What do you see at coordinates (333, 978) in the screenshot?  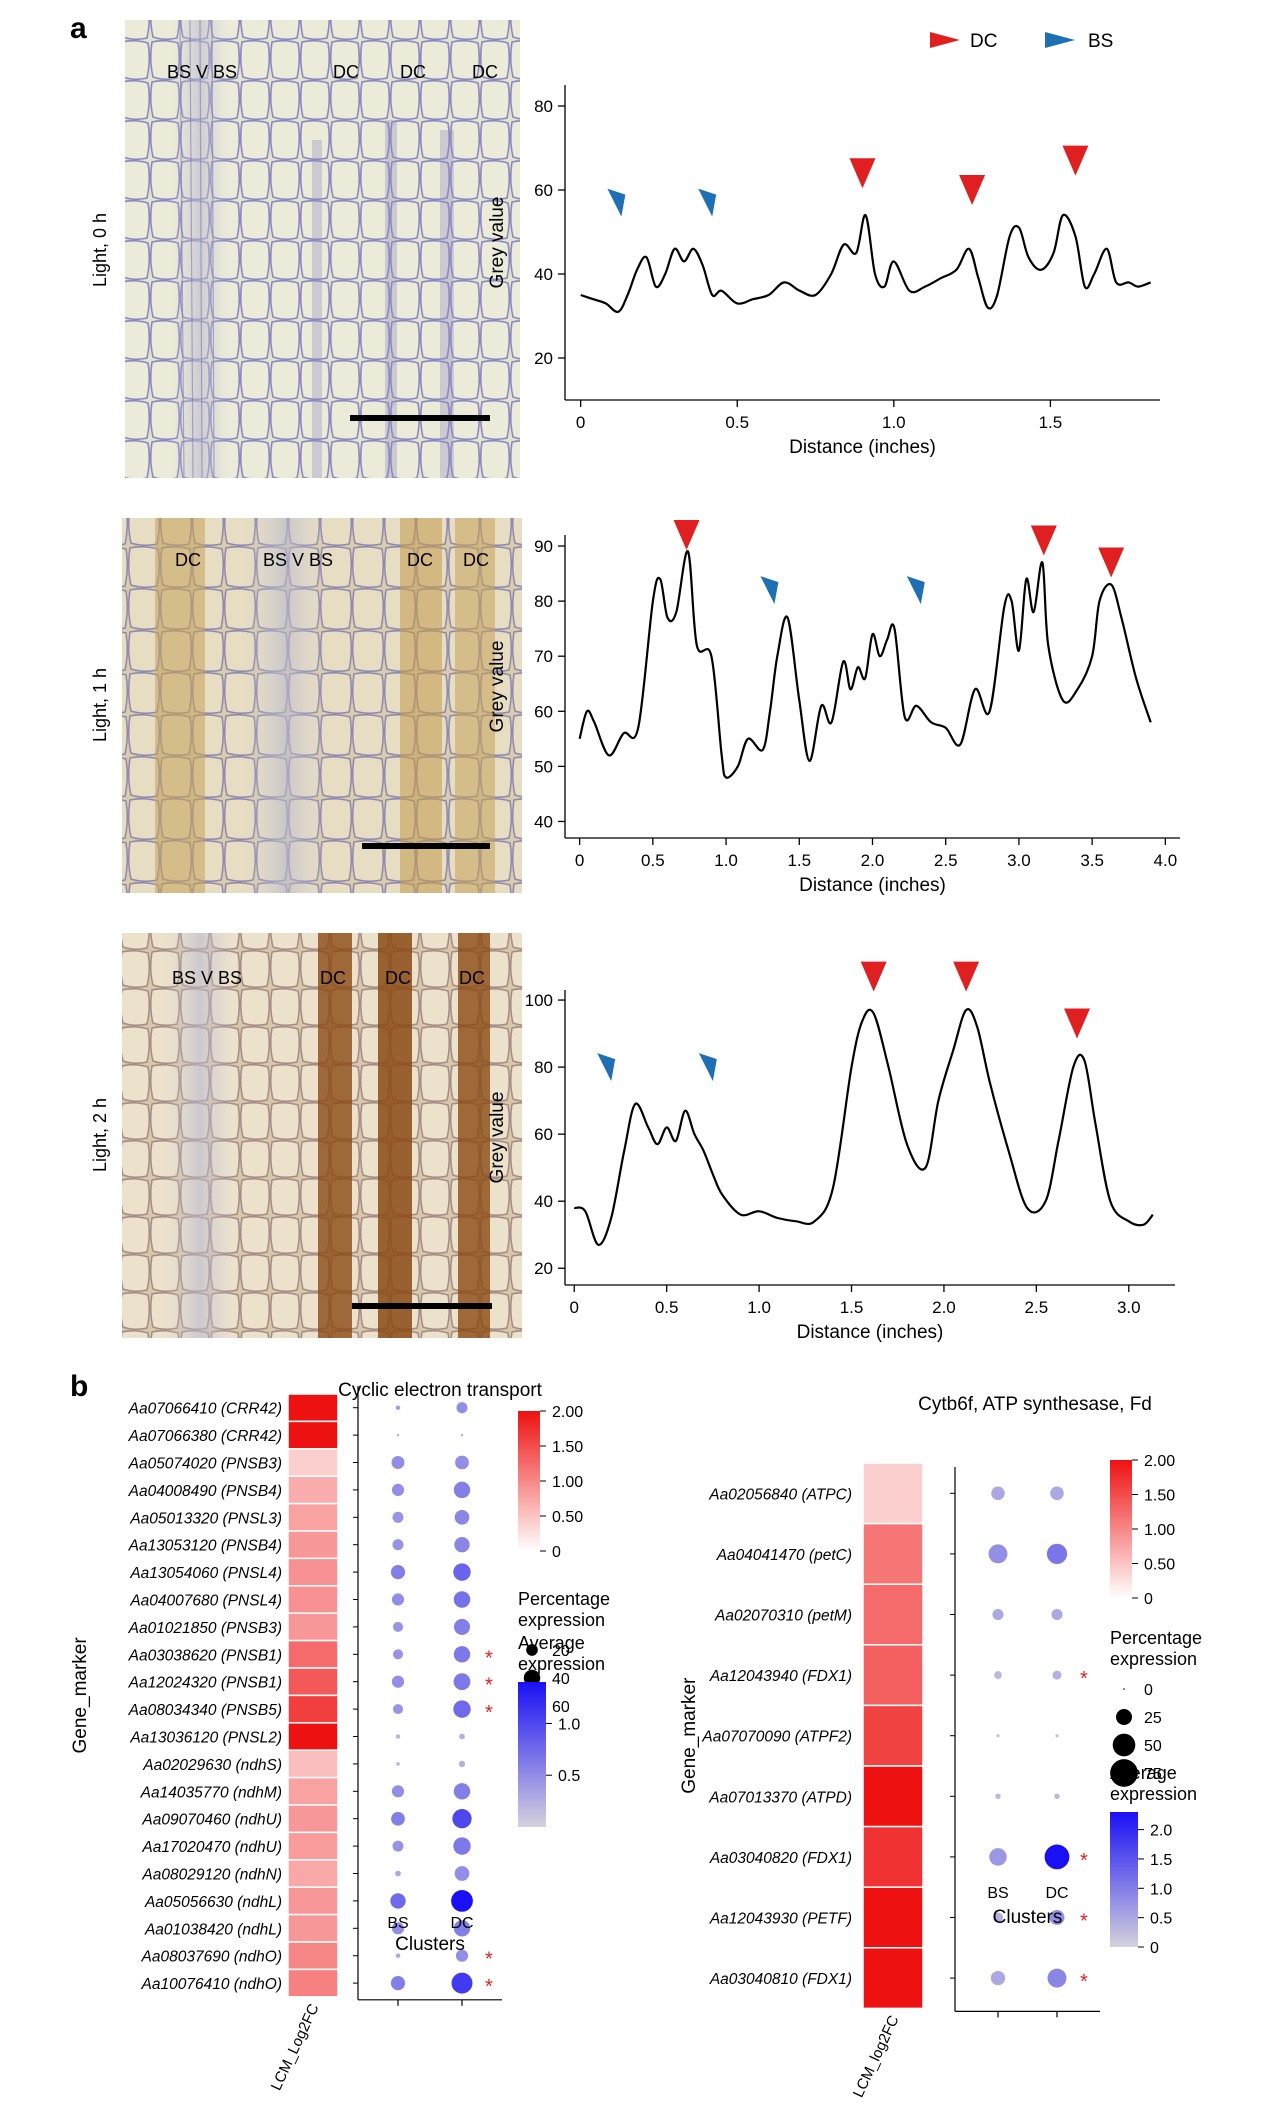 I see `micrograph-2h-label-2: DC` at bounding box center [333, 978].